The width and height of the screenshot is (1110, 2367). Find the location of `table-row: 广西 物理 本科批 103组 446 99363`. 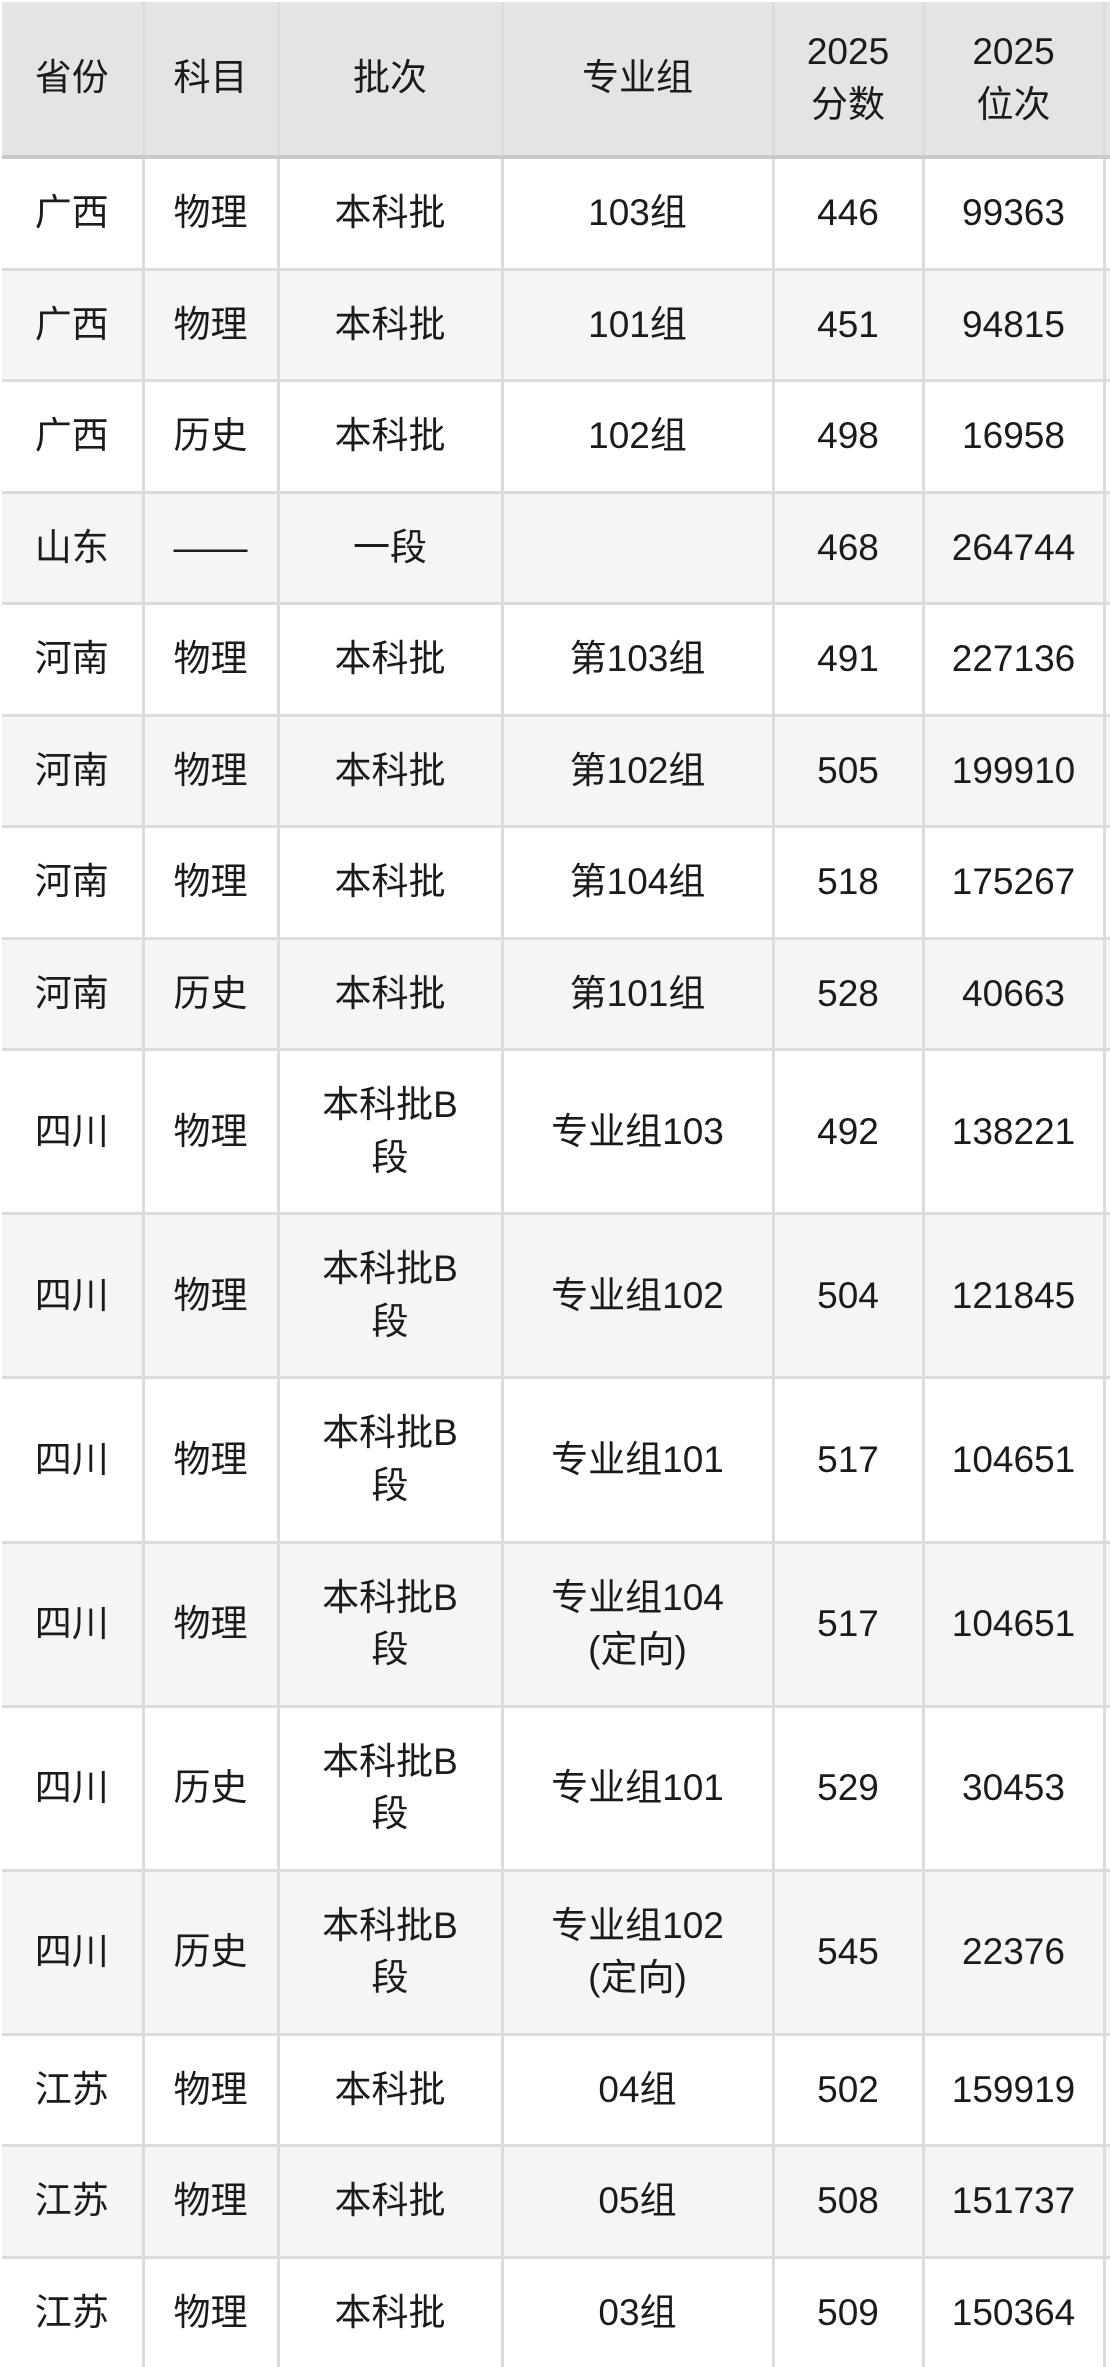

table-row: 广西 物理 本科批 103组 446 99363 is located at coordinates (555, 213).